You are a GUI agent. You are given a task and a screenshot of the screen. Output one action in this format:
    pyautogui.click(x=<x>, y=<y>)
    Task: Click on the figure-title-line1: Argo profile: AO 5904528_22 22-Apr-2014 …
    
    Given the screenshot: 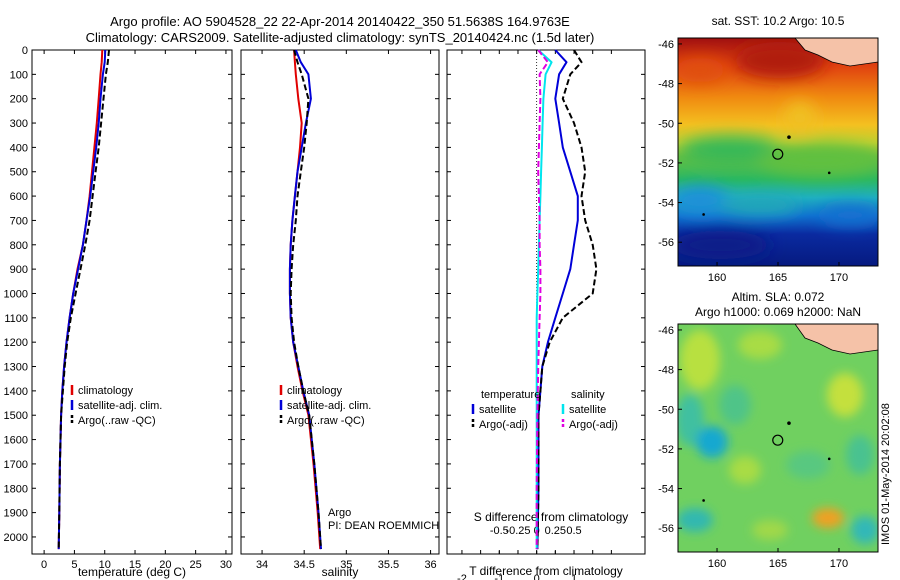 What is the action you would take?
    pyautogui.click(x=340, y=21)
    